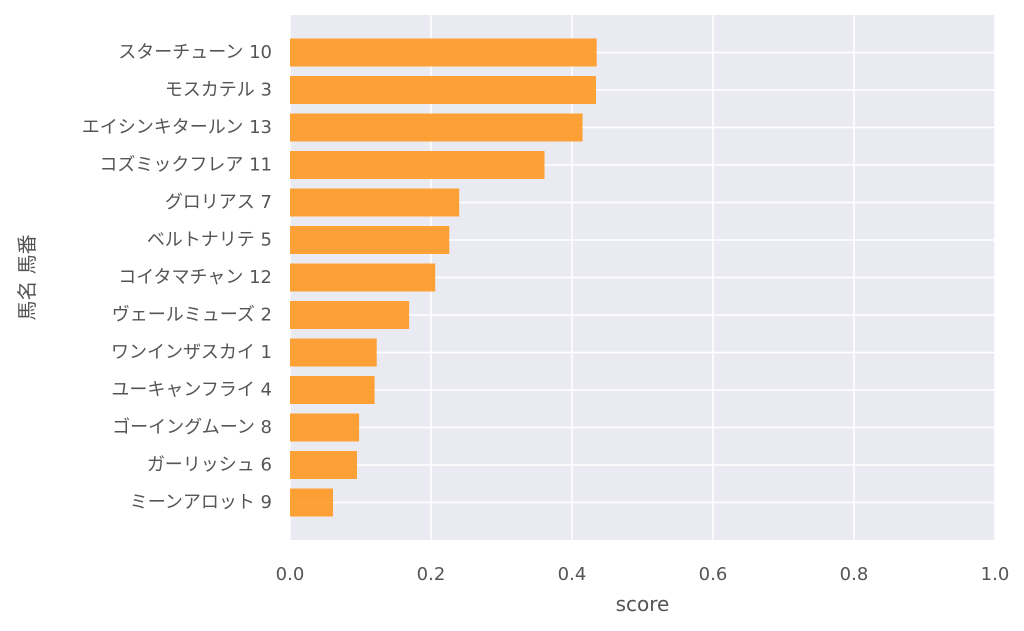 This screenshot has height=631, width=1024. What do you see at coordinates (431, 574) in the screenshot?
I see `x-tick-label: 0.2` at bounding box center [431, 574].